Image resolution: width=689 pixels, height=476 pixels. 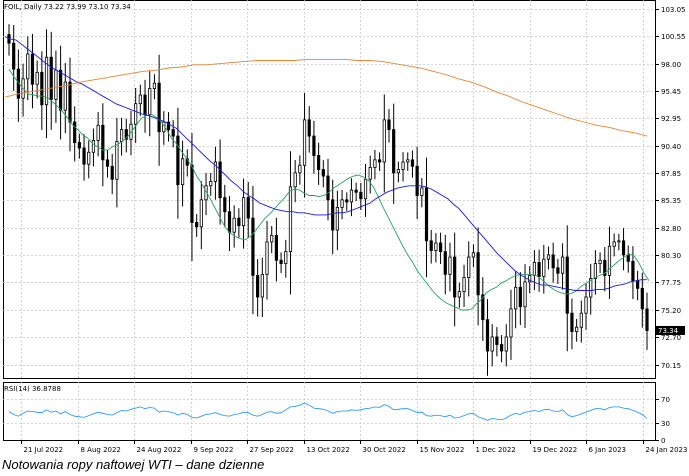 I want to click on x-tick-label: 27 Sep 2022, so click(x=272, y=450).